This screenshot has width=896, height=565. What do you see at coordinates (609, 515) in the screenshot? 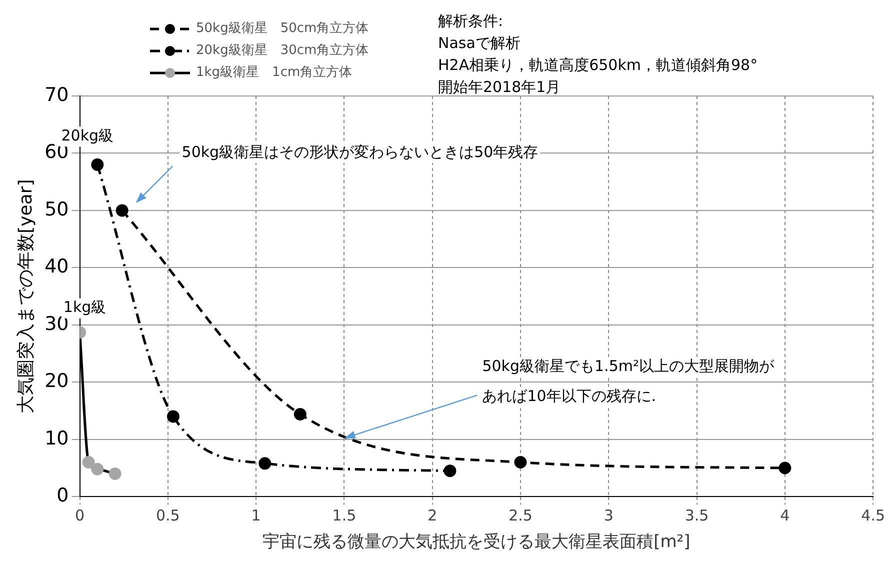
I see `x-tick-label: 3` at bounding box center [609, 515].